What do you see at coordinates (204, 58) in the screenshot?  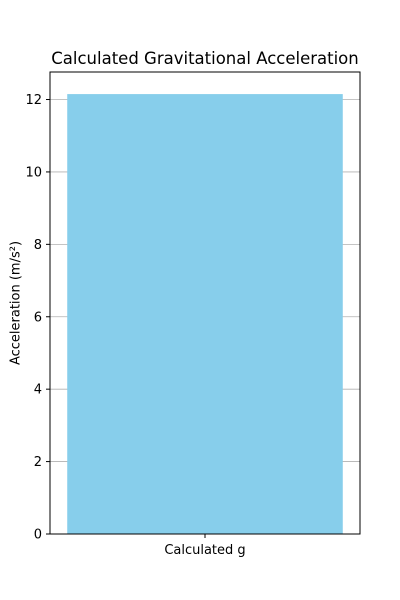 I see `chart-title: Calculated Gravitational Acceleration` at bounding box center [204, 58].